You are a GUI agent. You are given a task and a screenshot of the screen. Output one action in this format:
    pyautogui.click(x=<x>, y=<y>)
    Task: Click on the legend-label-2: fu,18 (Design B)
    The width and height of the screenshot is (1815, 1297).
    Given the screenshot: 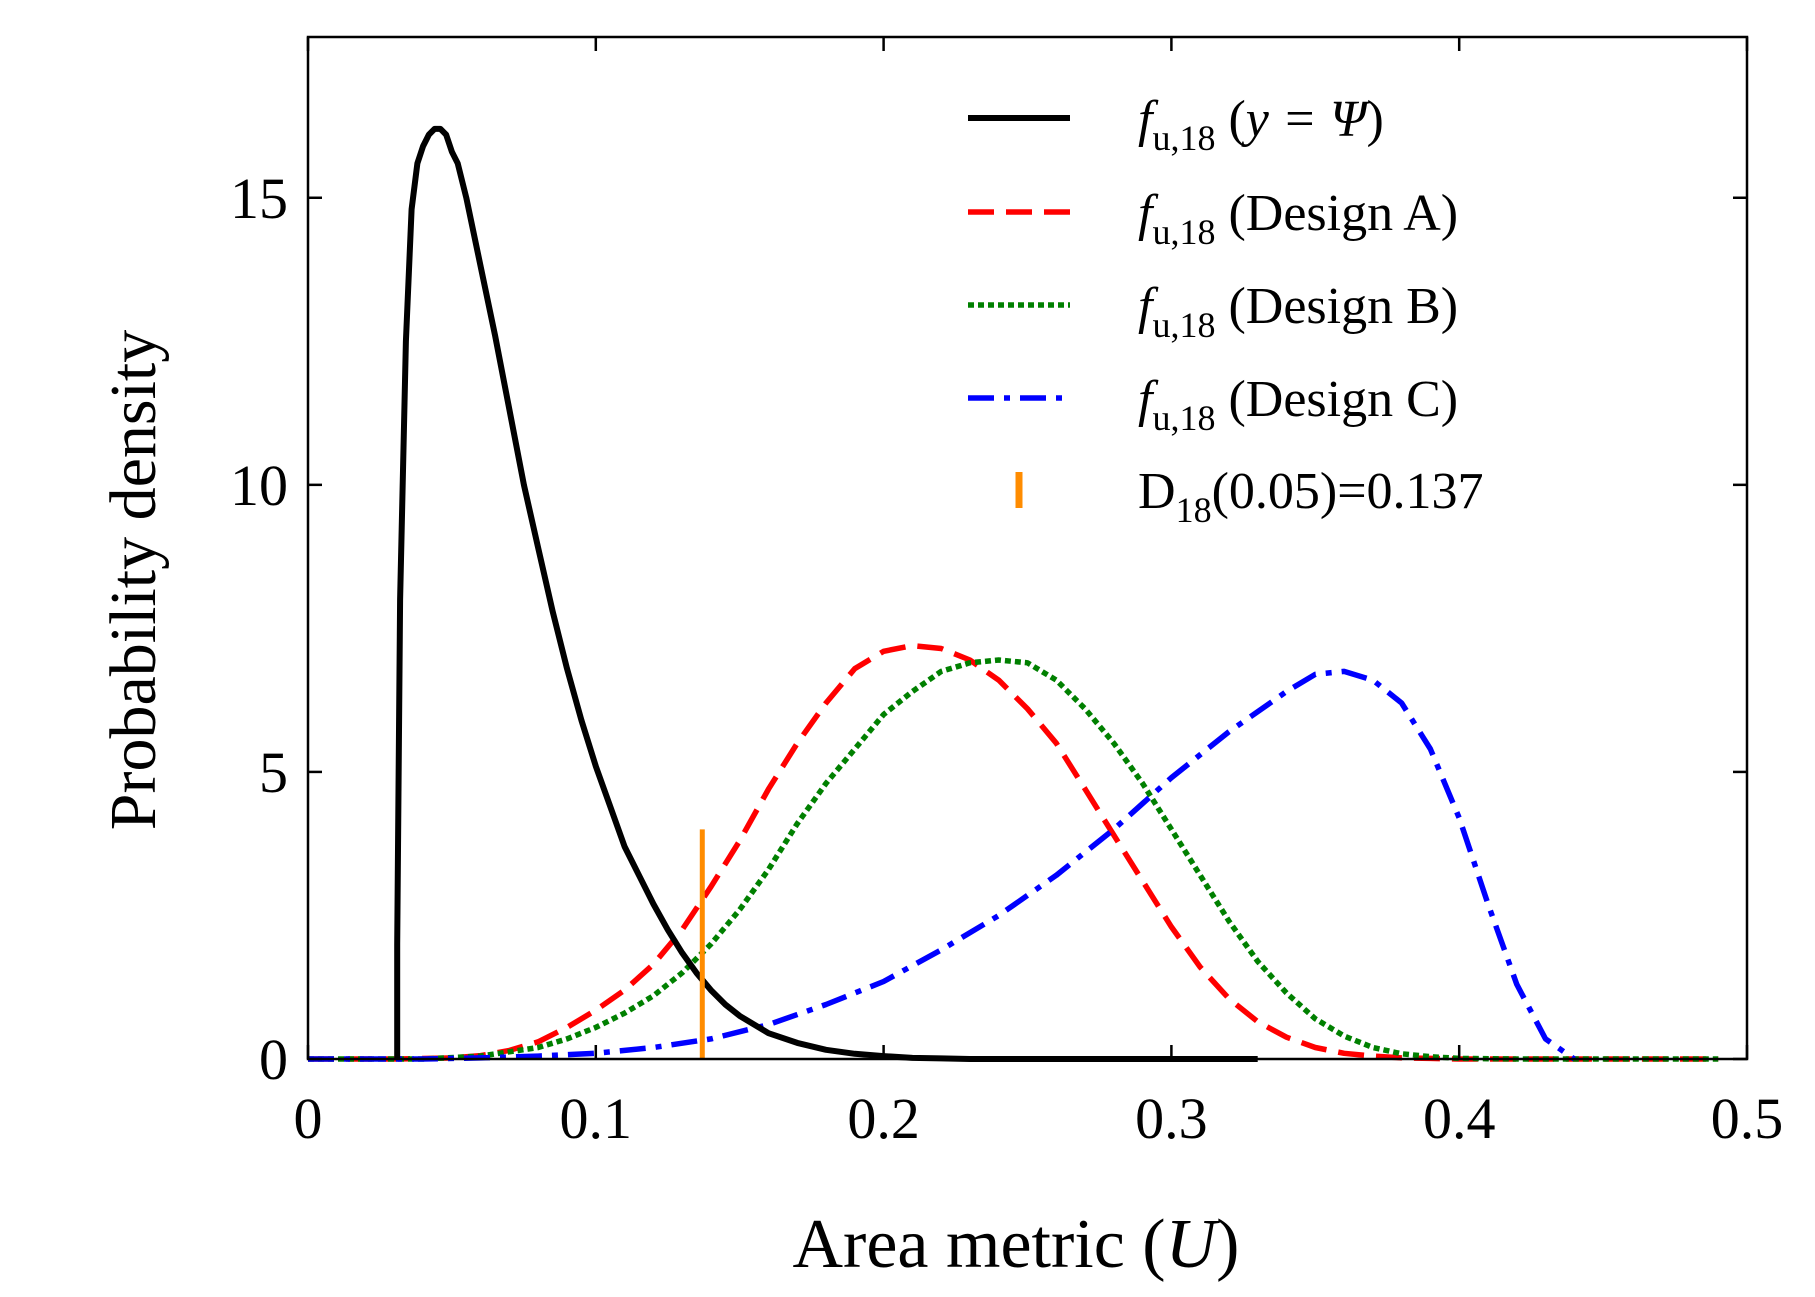 What is the action you would take?
    pyautogui.click(x=1298, y=311)
    